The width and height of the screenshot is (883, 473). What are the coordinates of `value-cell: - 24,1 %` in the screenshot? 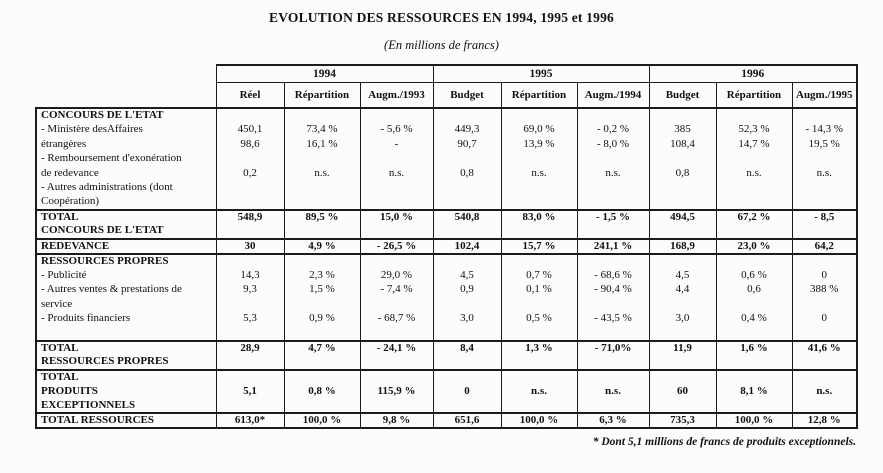 It's located at (396, 347).